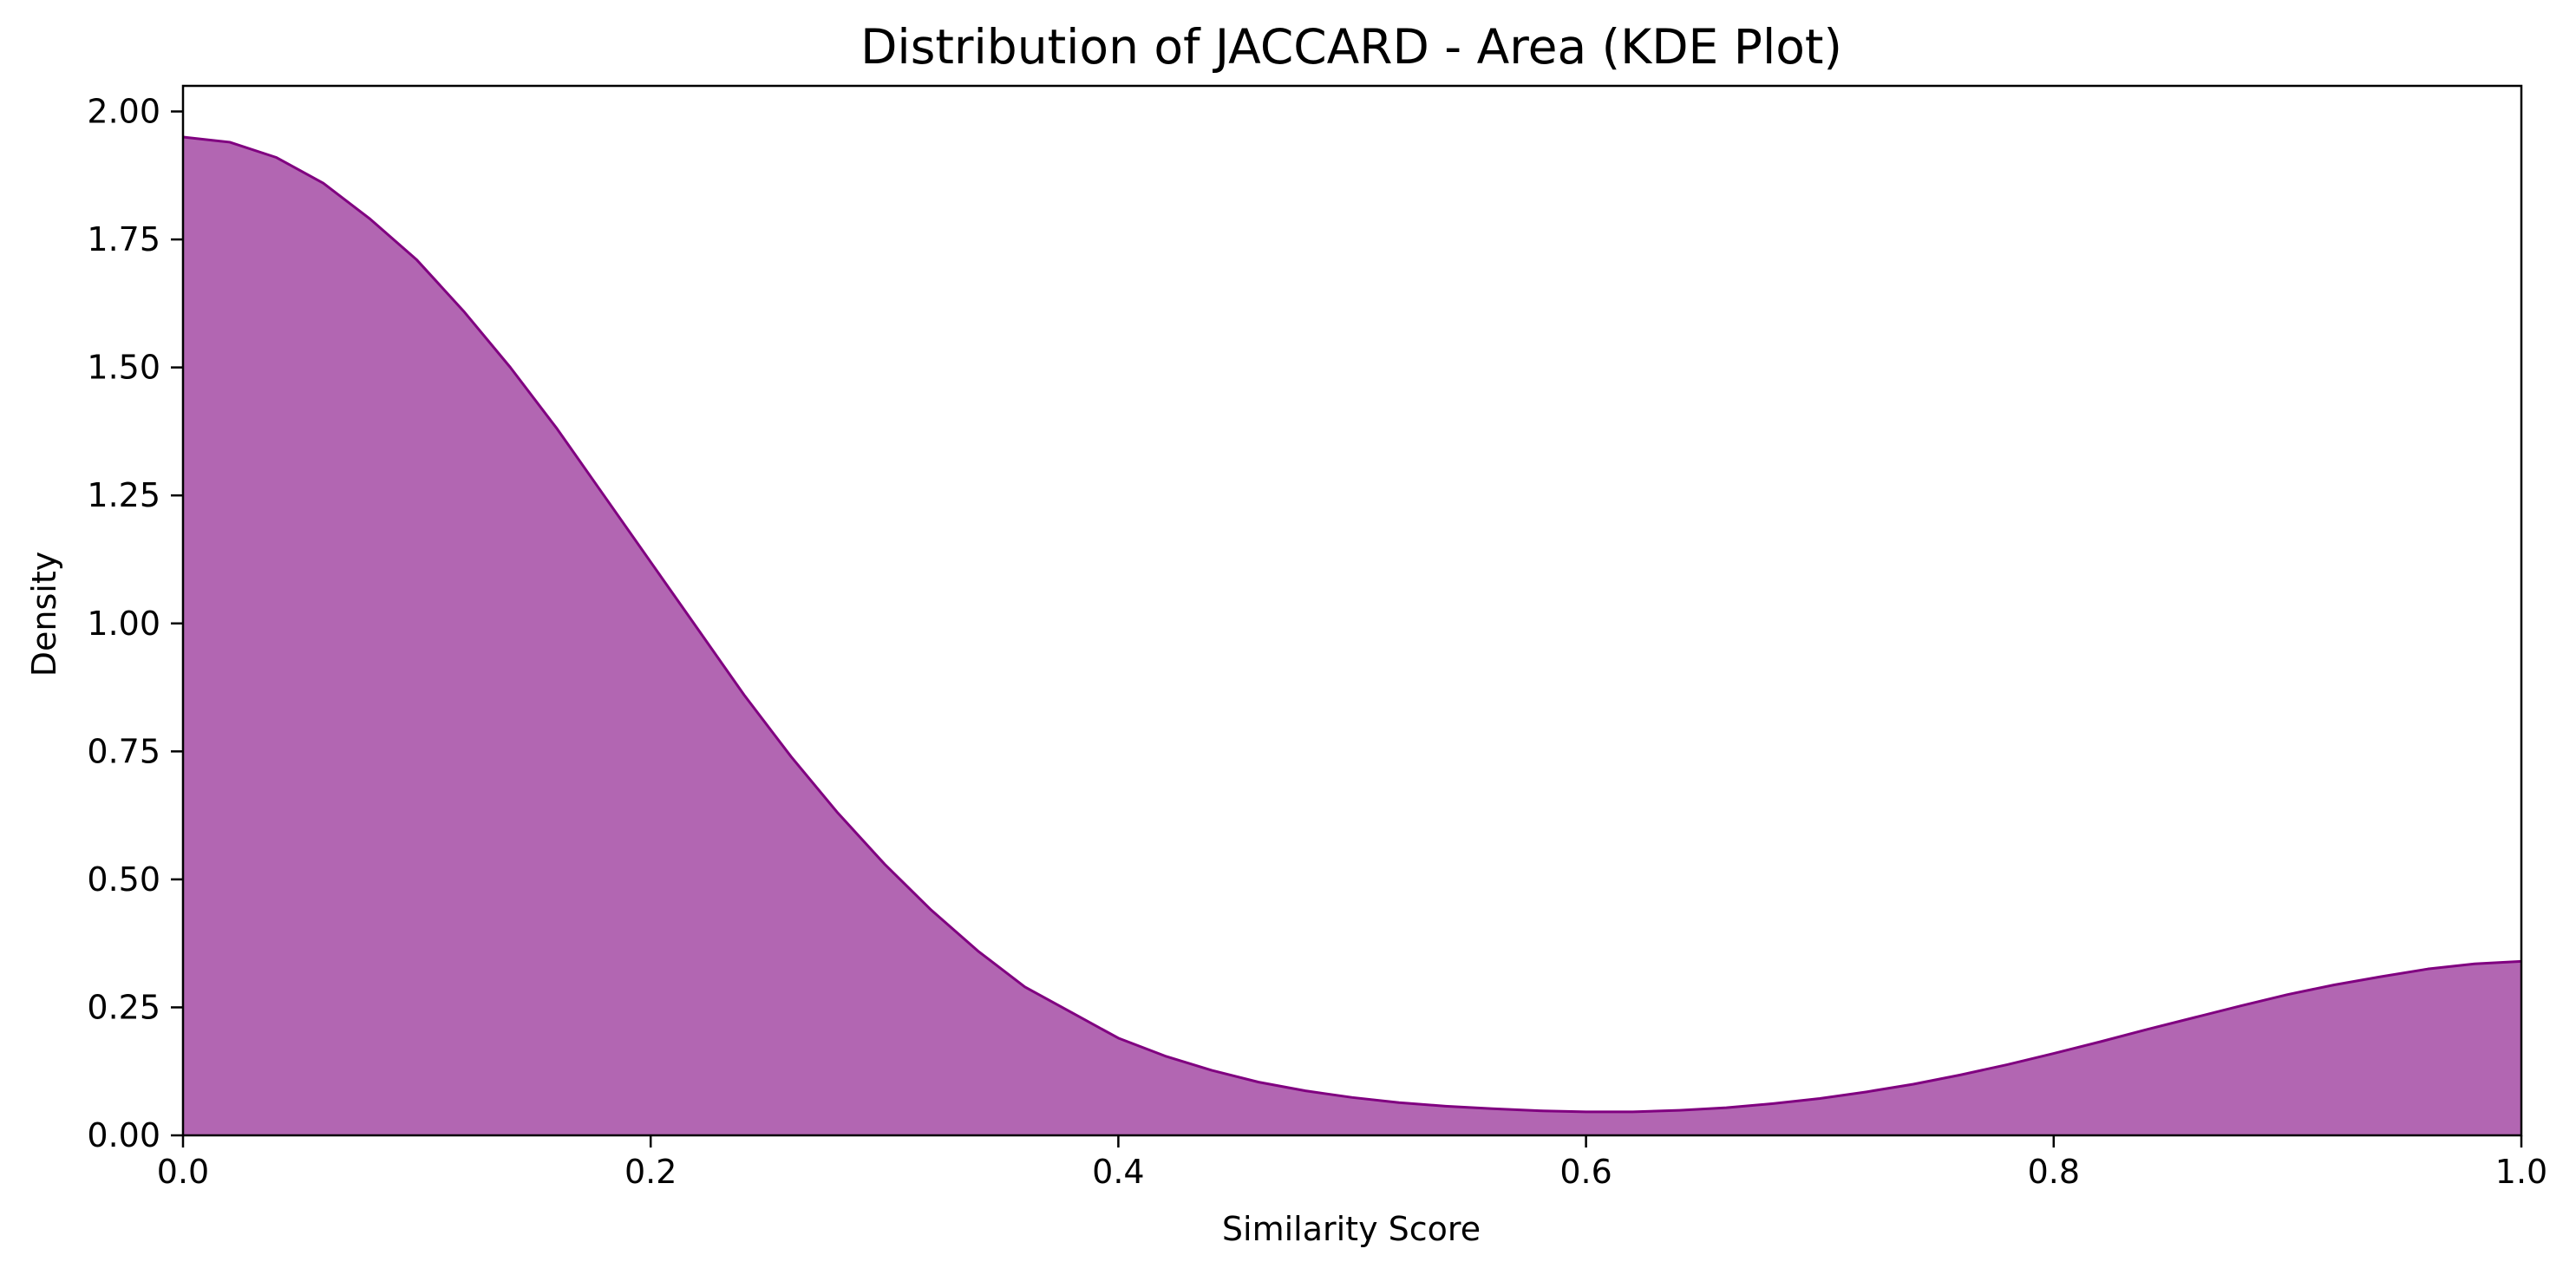 The image size is (2576, 1275). Describe the element at coordinates (650, 1172) in the screenshot. I see `x-tick-label: 0.2` at that location.